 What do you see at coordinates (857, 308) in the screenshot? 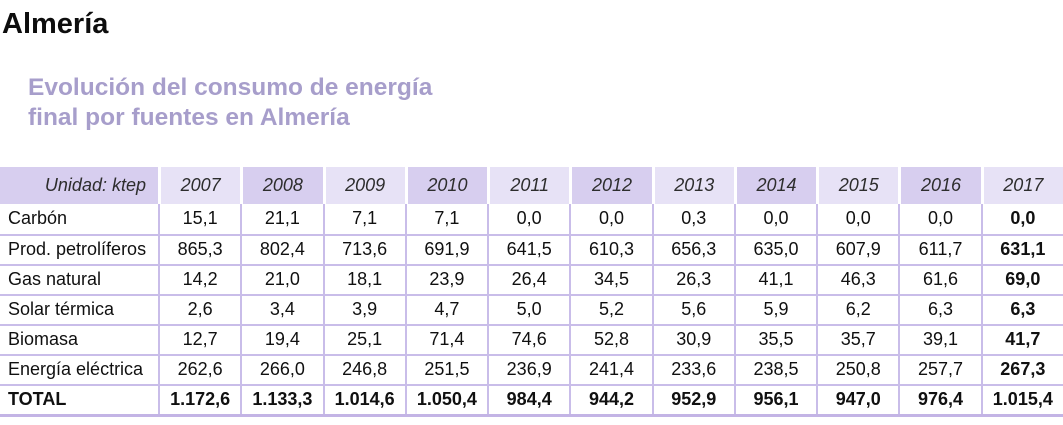
I see `value-cell: 6,2` at bounding box center [857, 308].